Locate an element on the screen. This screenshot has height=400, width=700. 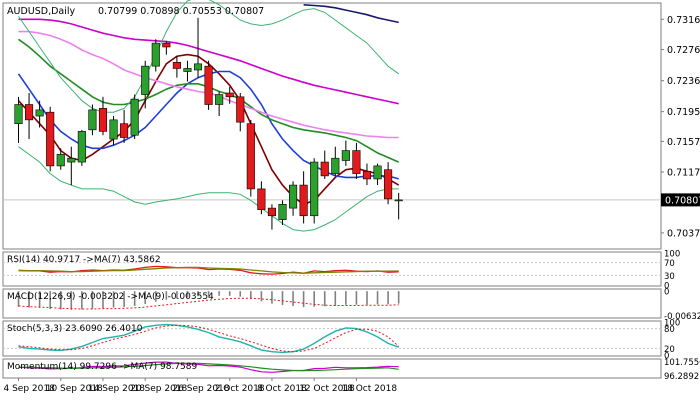
price-tick-label-0: 0.73161 is located at coordinates (683, 20).